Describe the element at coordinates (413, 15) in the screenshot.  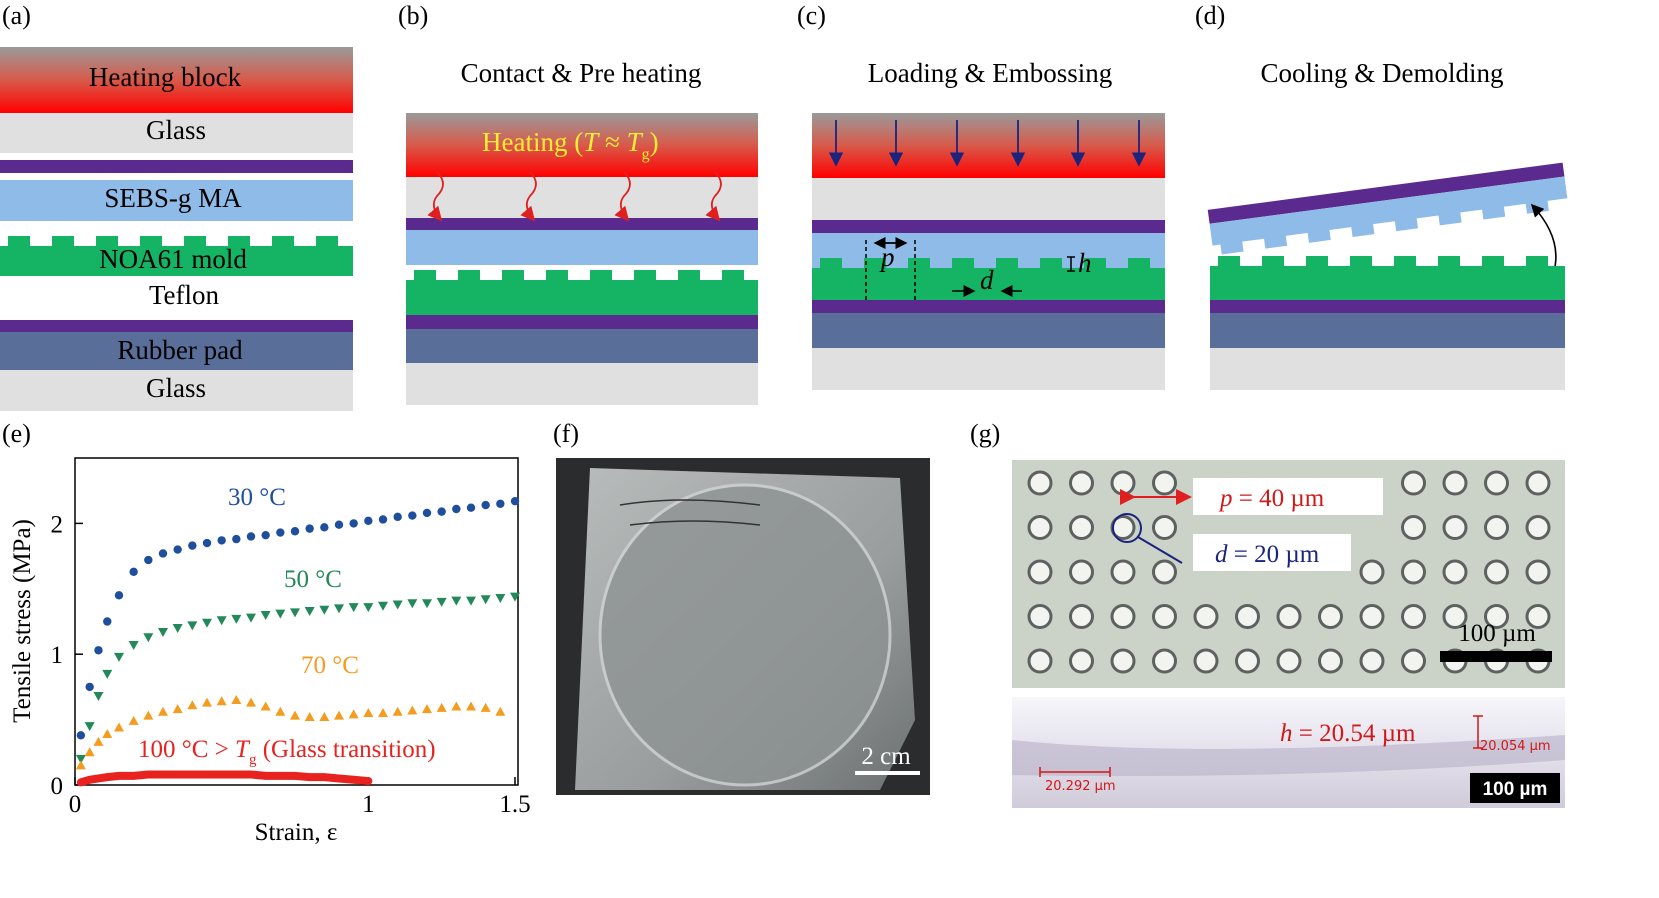
I see `panel-label: (b)` at that location.